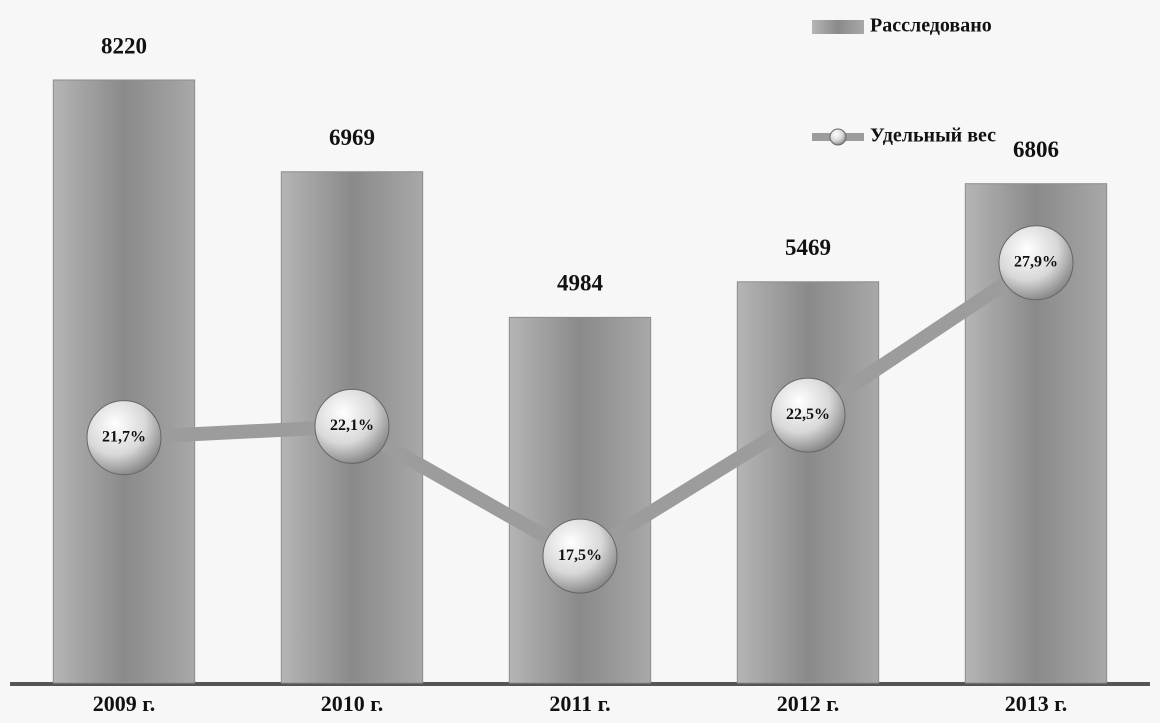 The image size is (1160, 723). I want to click on data-label: 27,9%, so click(1036, 261).